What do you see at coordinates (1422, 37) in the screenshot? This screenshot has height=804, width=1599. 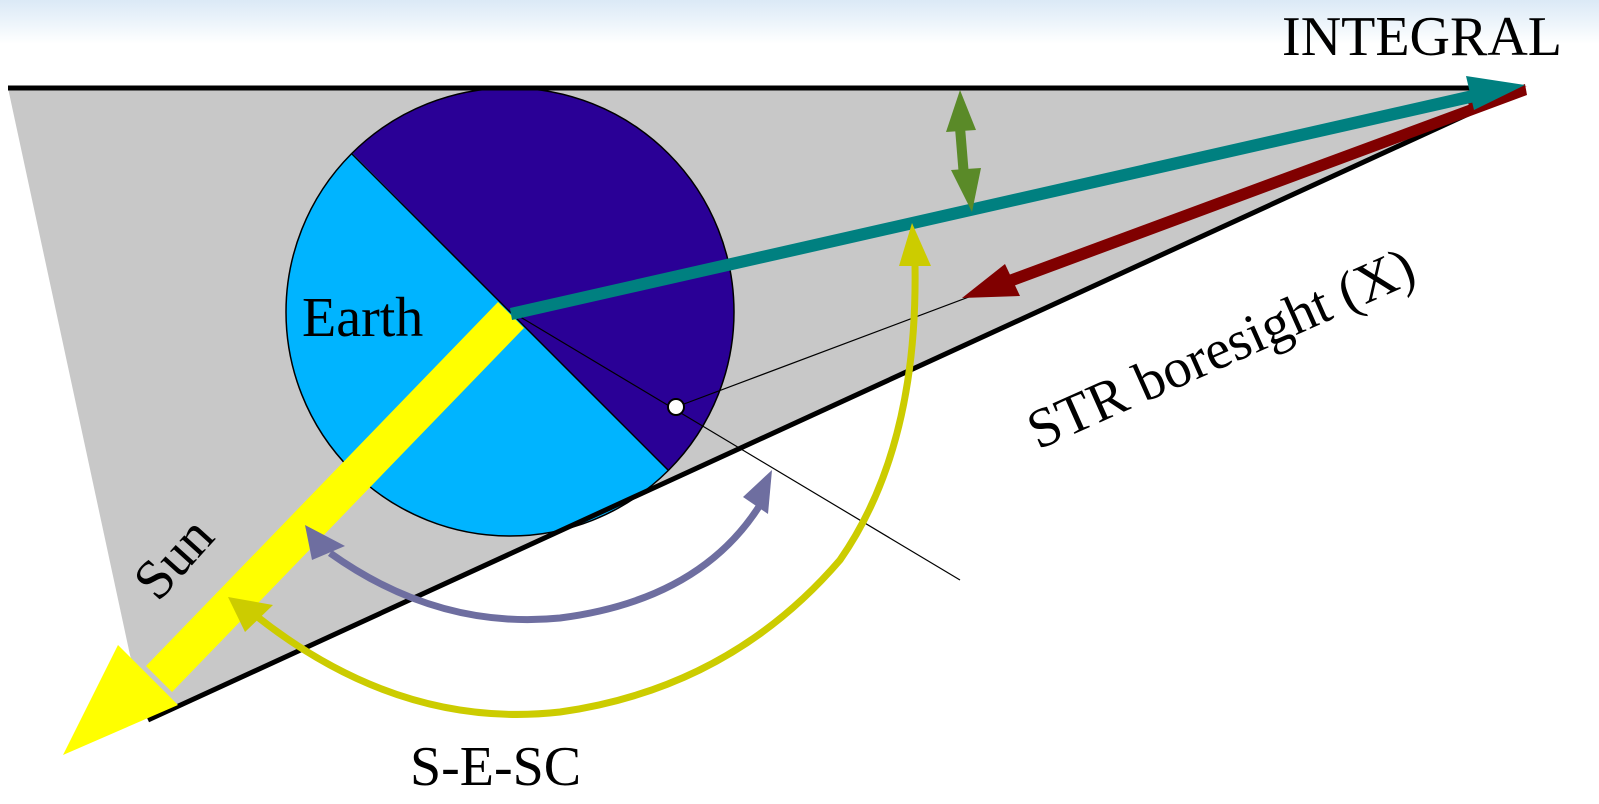 I see `integral-label: INTEGRAL` at bounding box center [1422, 37].